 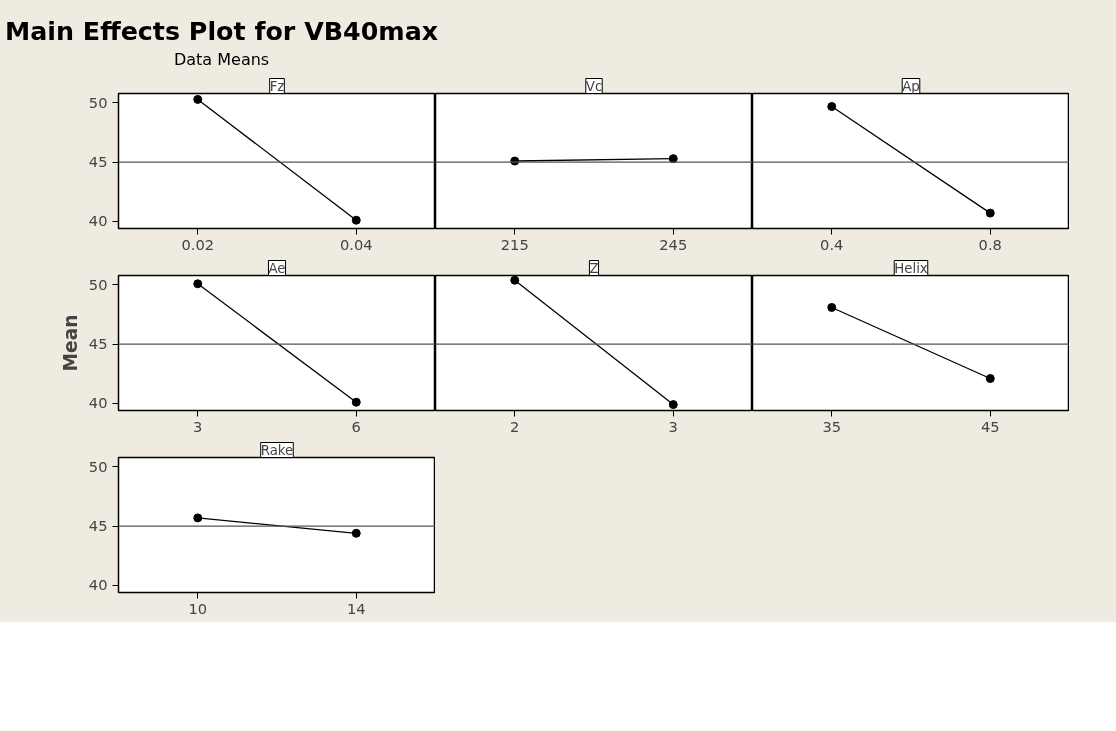 I want to click on chart-title: Vc, so click(x=594, y=86).